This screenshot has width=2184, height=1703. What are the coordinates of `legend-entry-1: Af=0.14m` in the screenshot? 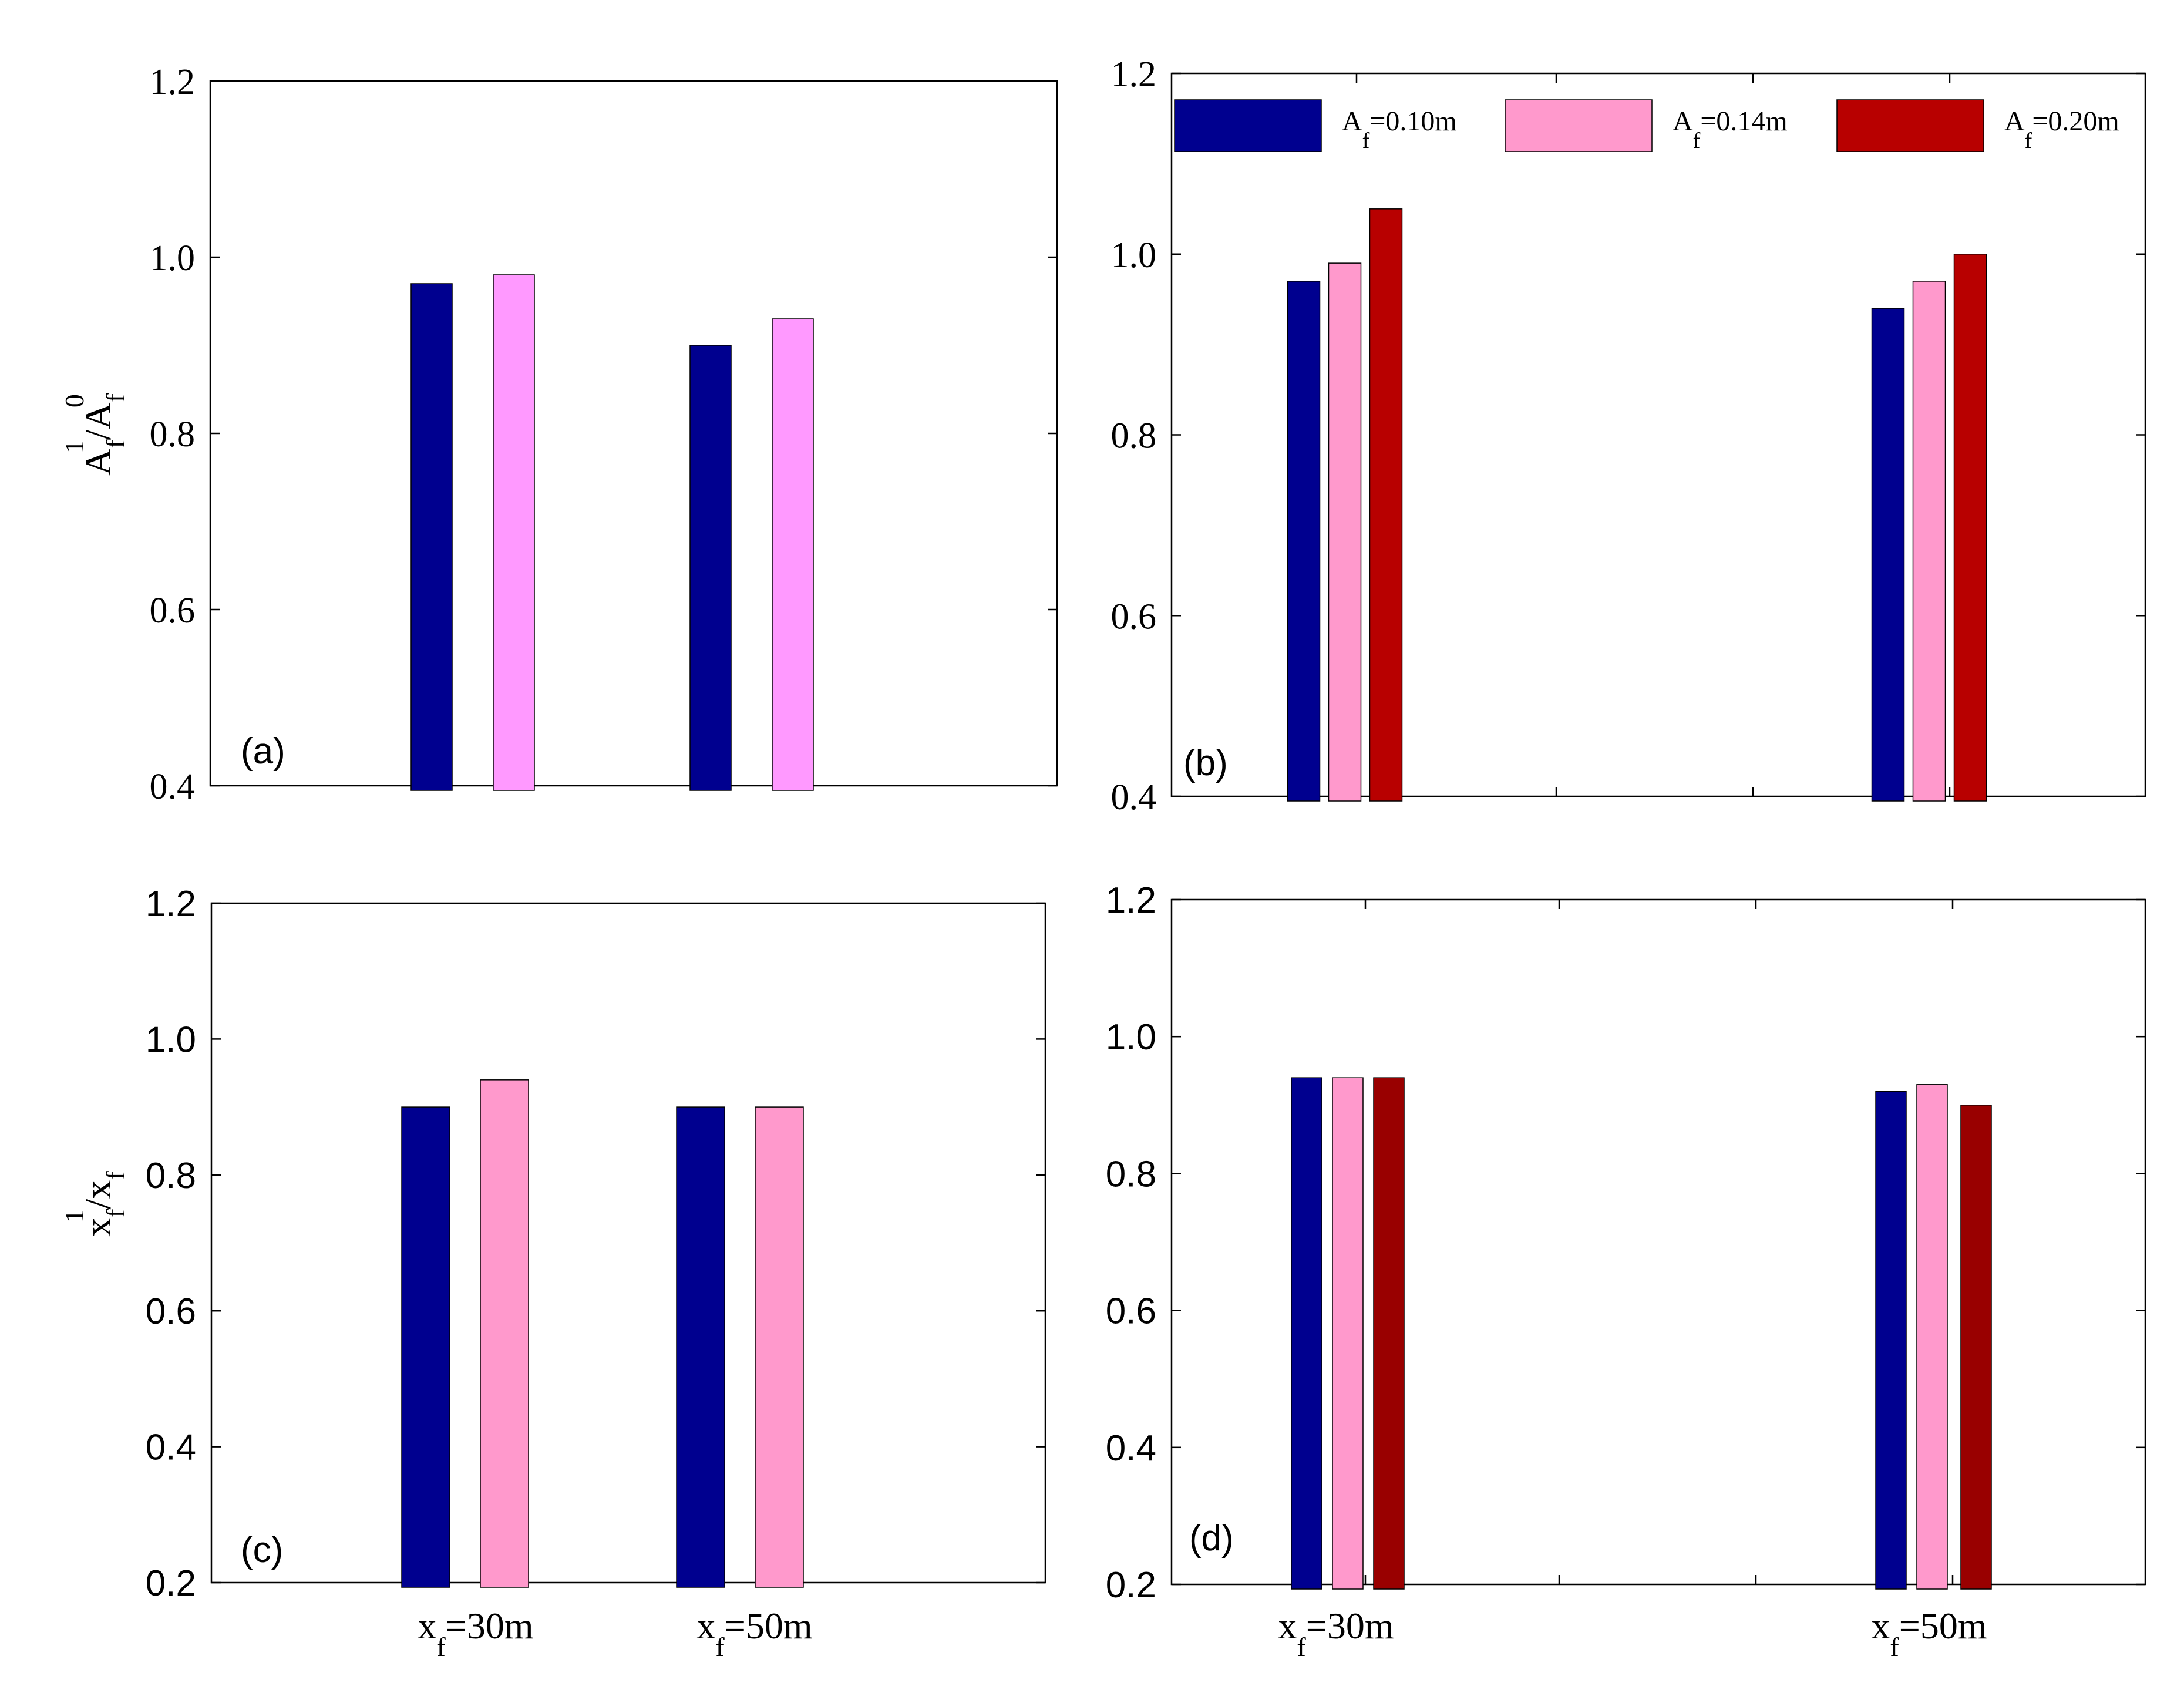 It's located at (1646, 126).